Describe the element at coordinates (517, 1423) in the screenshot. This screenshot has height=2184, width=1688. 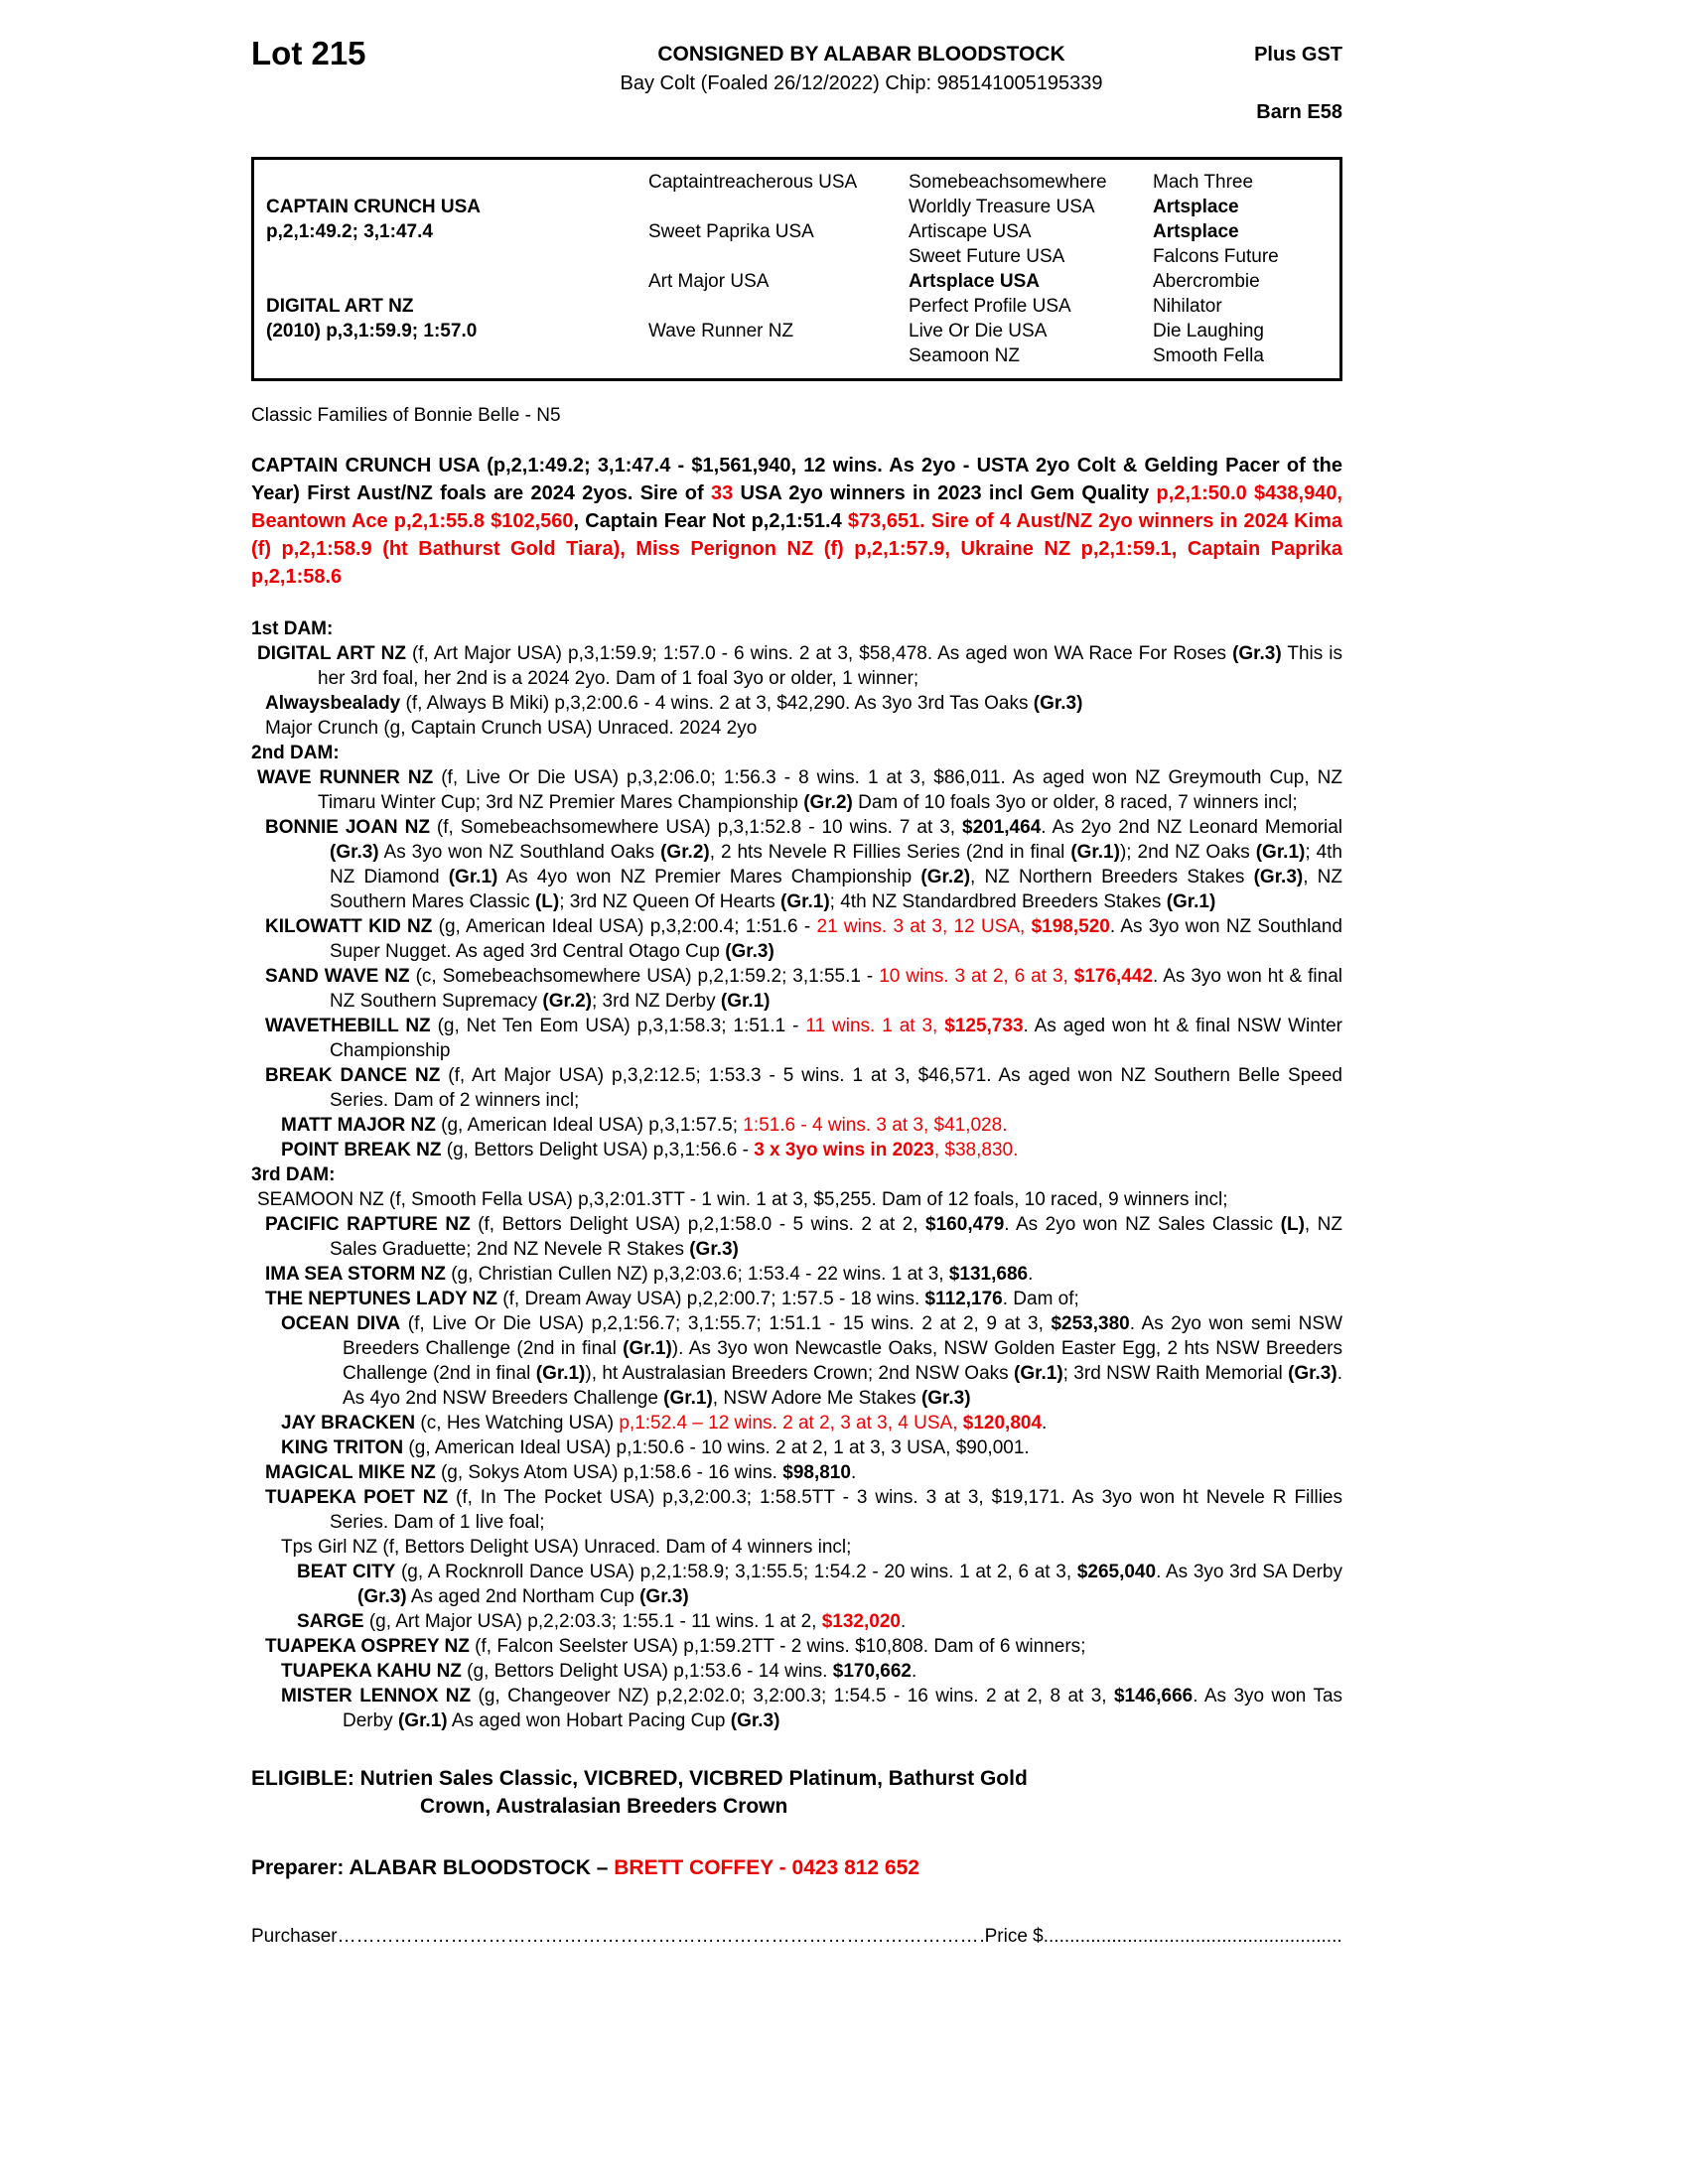
I see `text-segment: (c, Hes Watching USA)` at that location.